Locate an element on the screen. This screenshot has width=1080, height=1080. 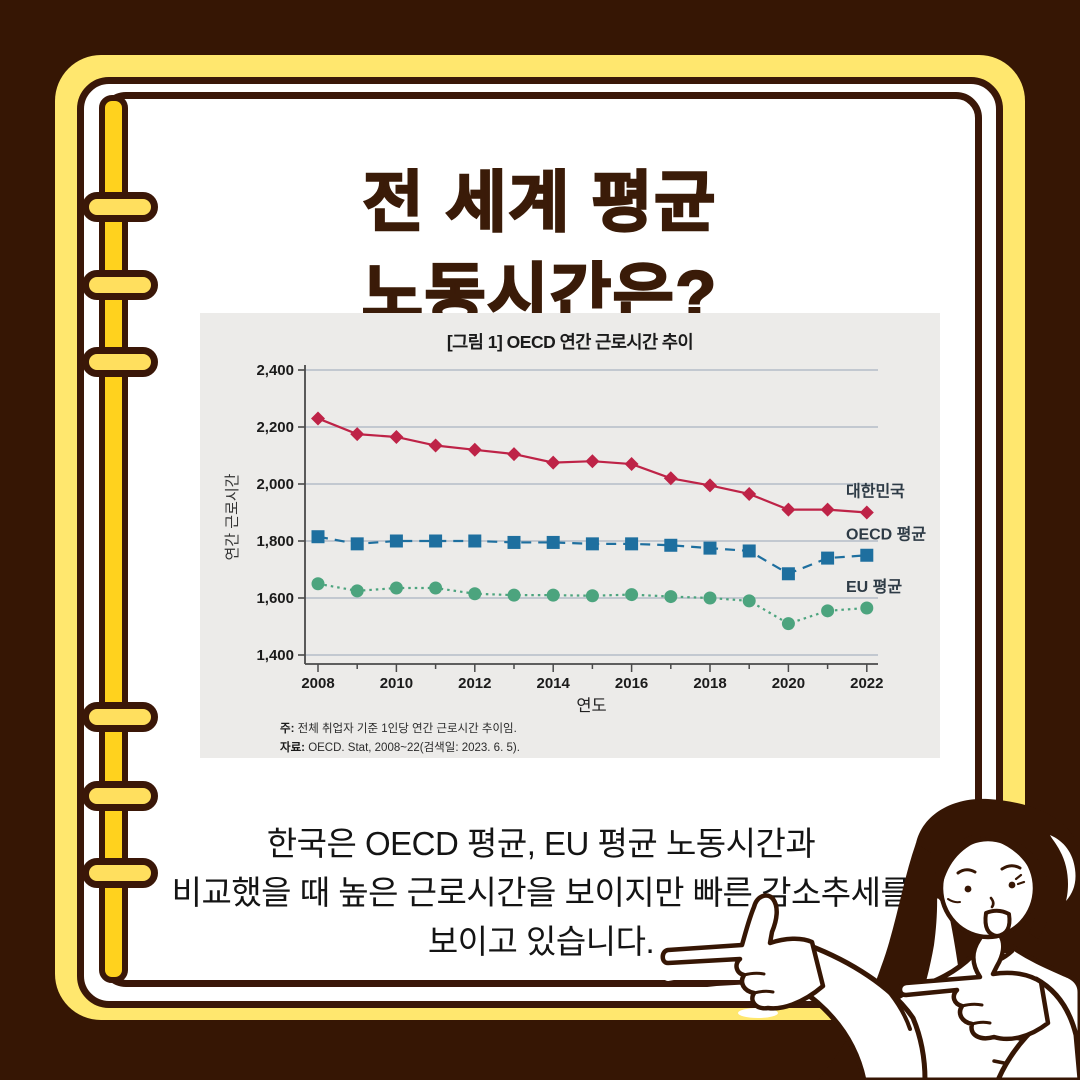
woman-eye-right is located at coordinates (1012, 885).